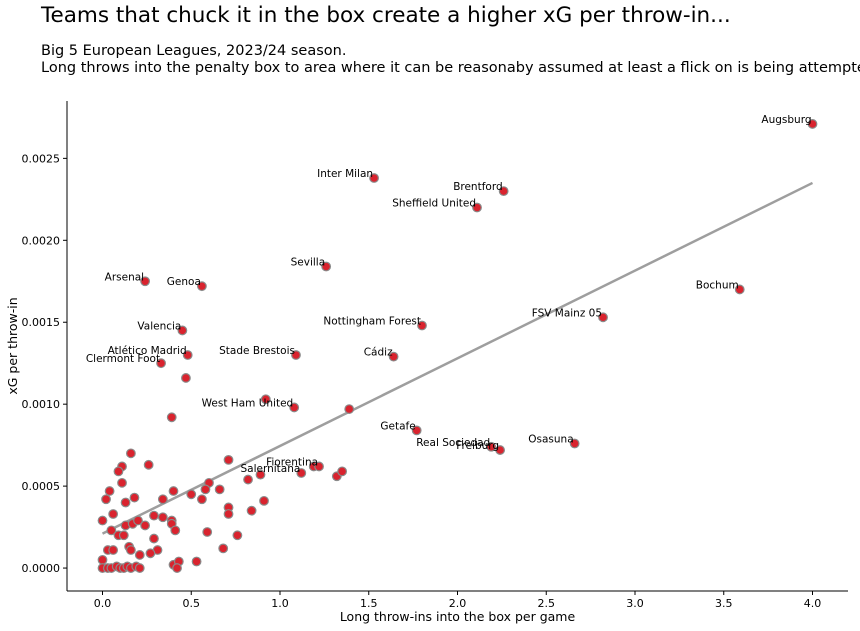 The width and height of the screenshot is (860, 631). What do you see at coordinates (458, 616) in the screenshot?
I see `x-axis-label: Long throw-ins into the box per game` at bounding box center [458, 616].